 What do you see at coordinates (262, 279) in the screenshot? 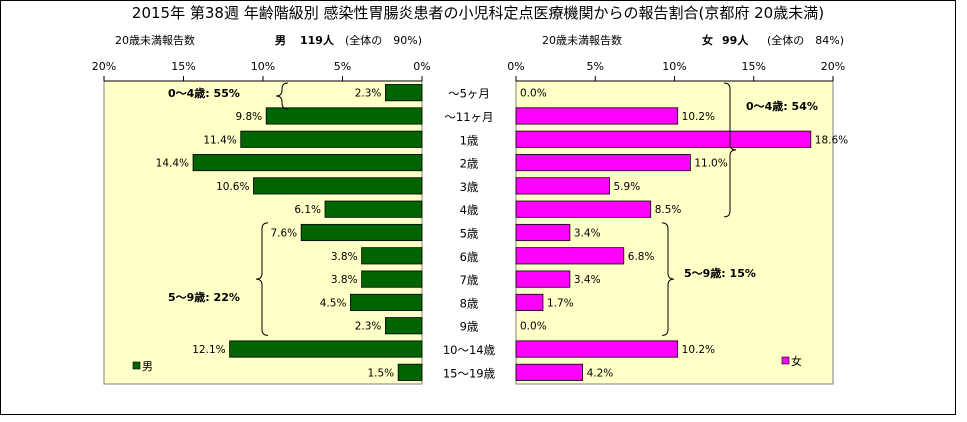
I see `male-5-9-bracket` at bounding box center [262, 279].